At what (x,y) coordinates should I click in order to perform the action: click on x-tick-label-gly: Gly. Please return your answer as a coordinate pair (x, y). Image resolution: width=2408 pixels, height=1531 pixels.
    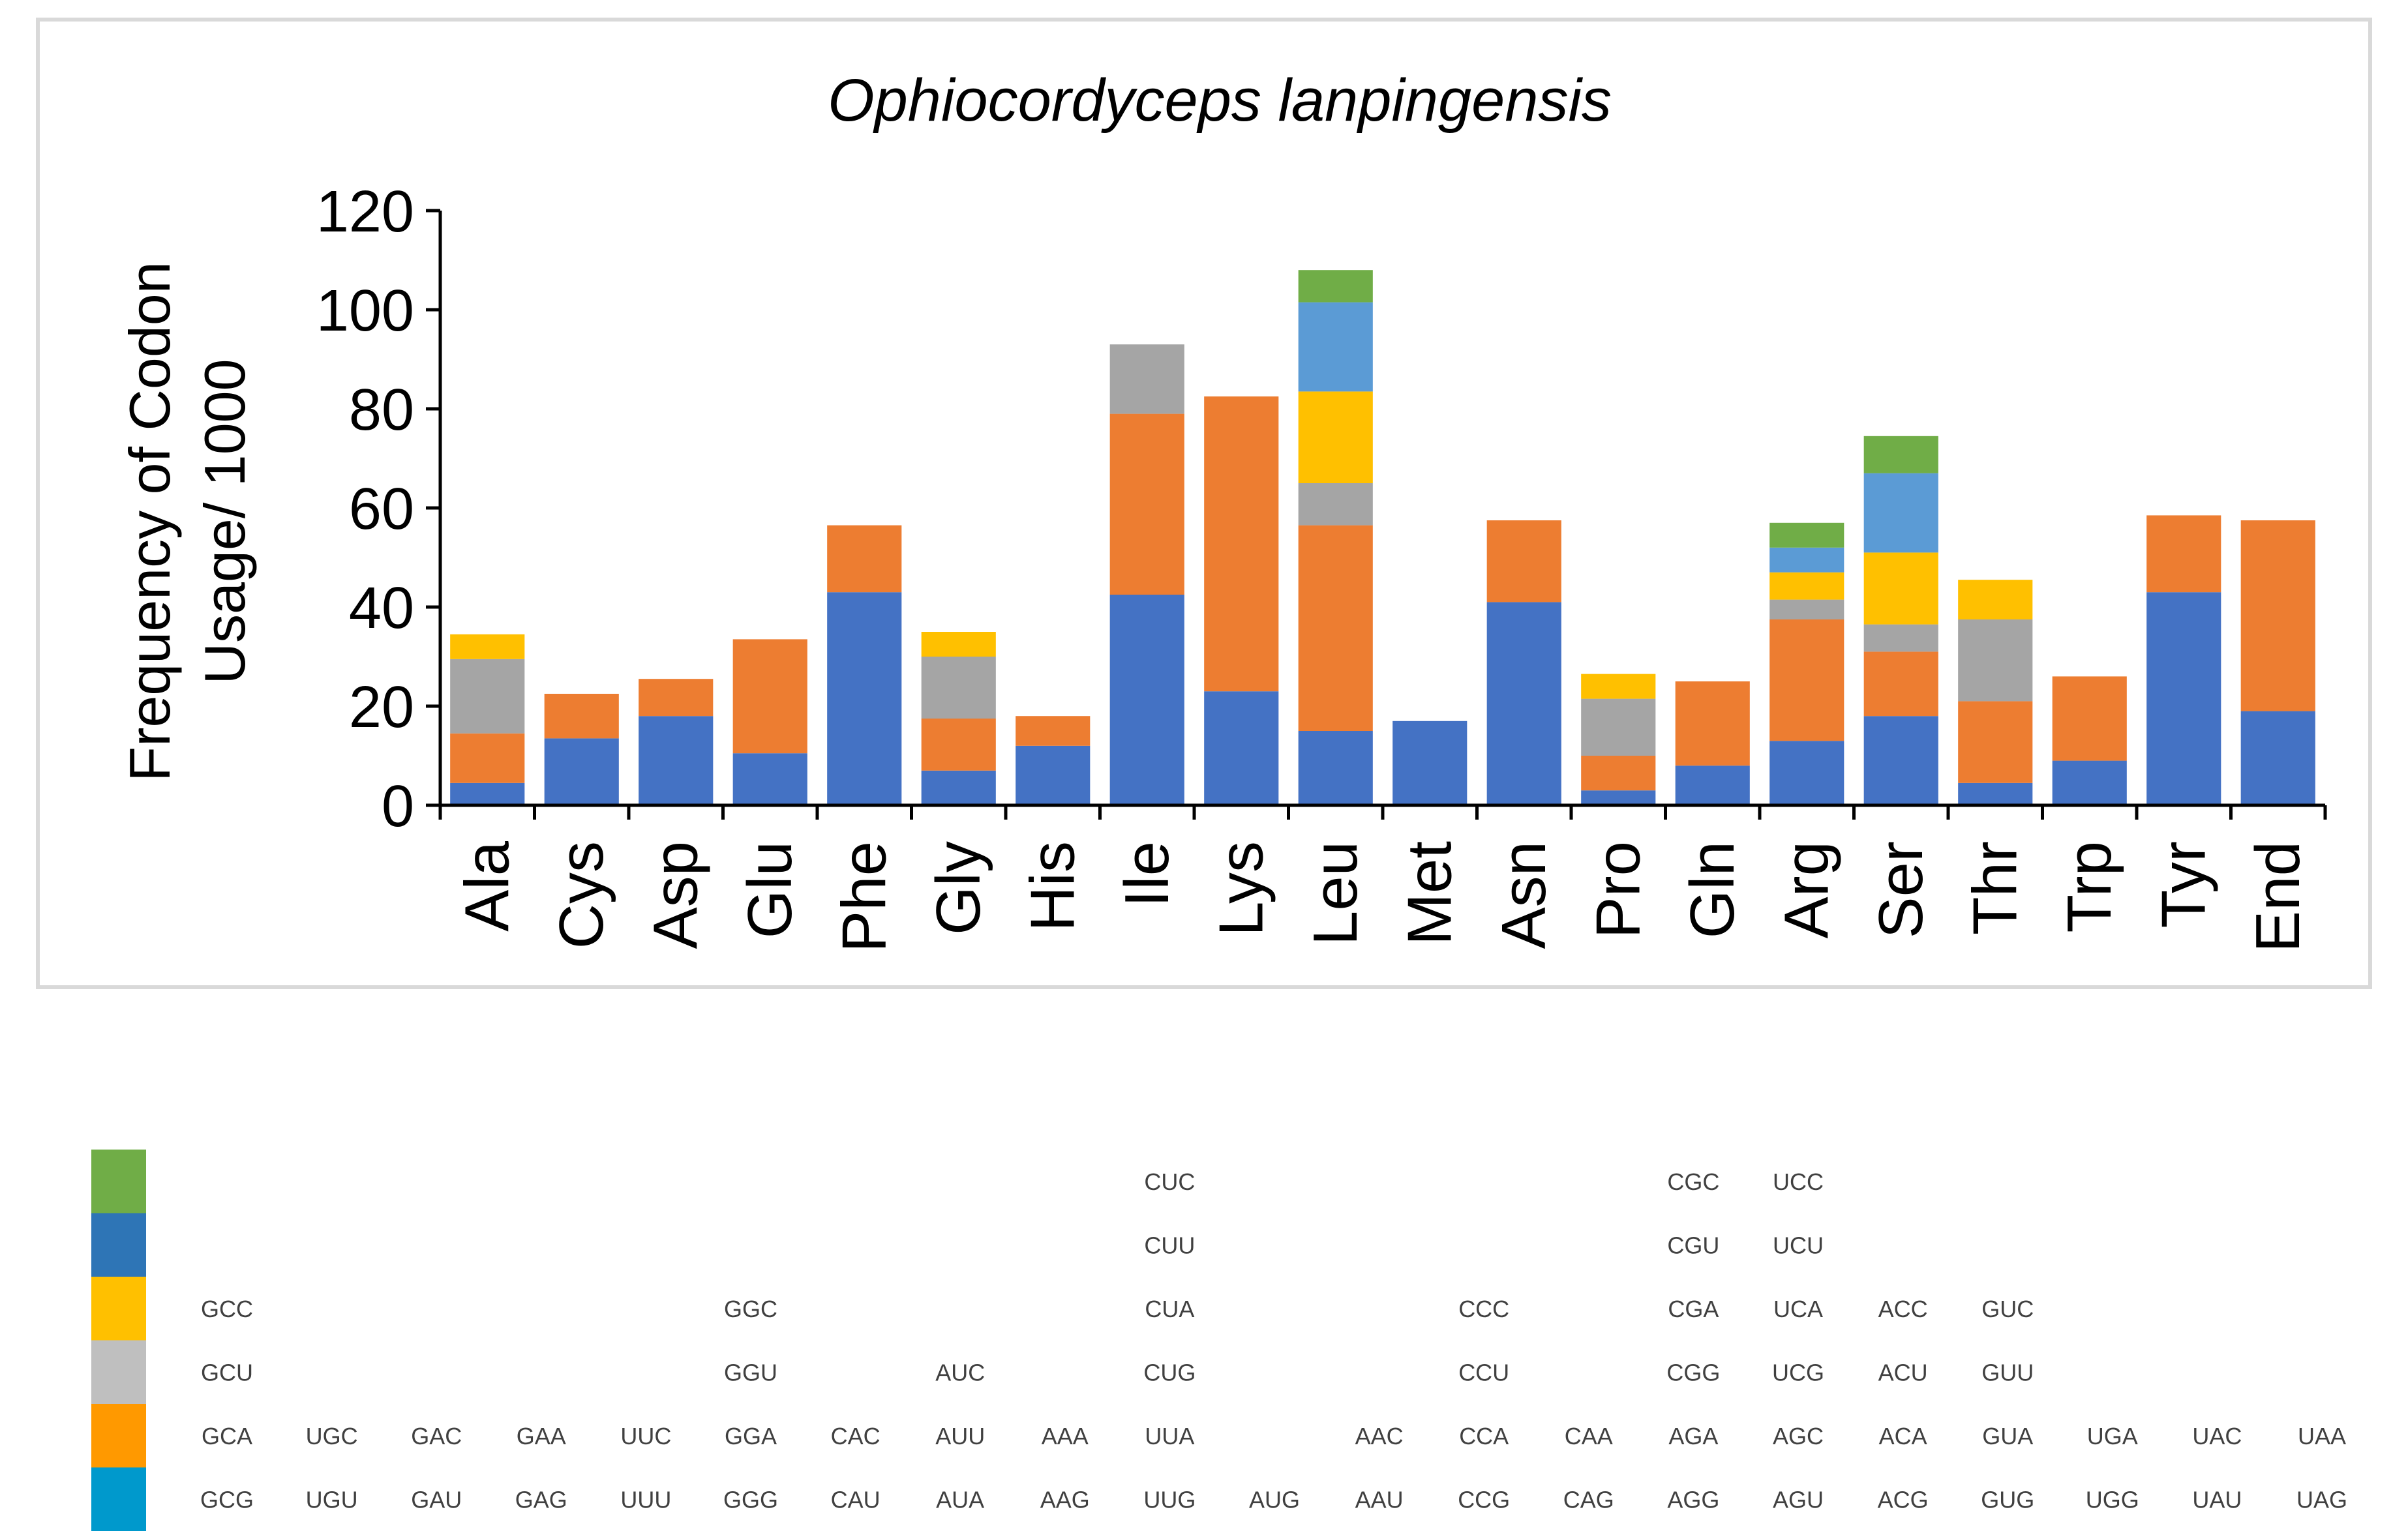
    Looking at the image, I should click on (959, 888).